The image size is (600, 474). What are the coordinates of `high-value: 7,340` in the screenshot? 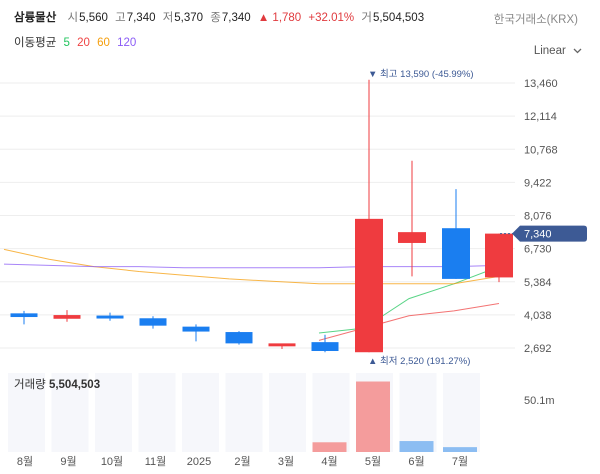 It's located at (141, 18).